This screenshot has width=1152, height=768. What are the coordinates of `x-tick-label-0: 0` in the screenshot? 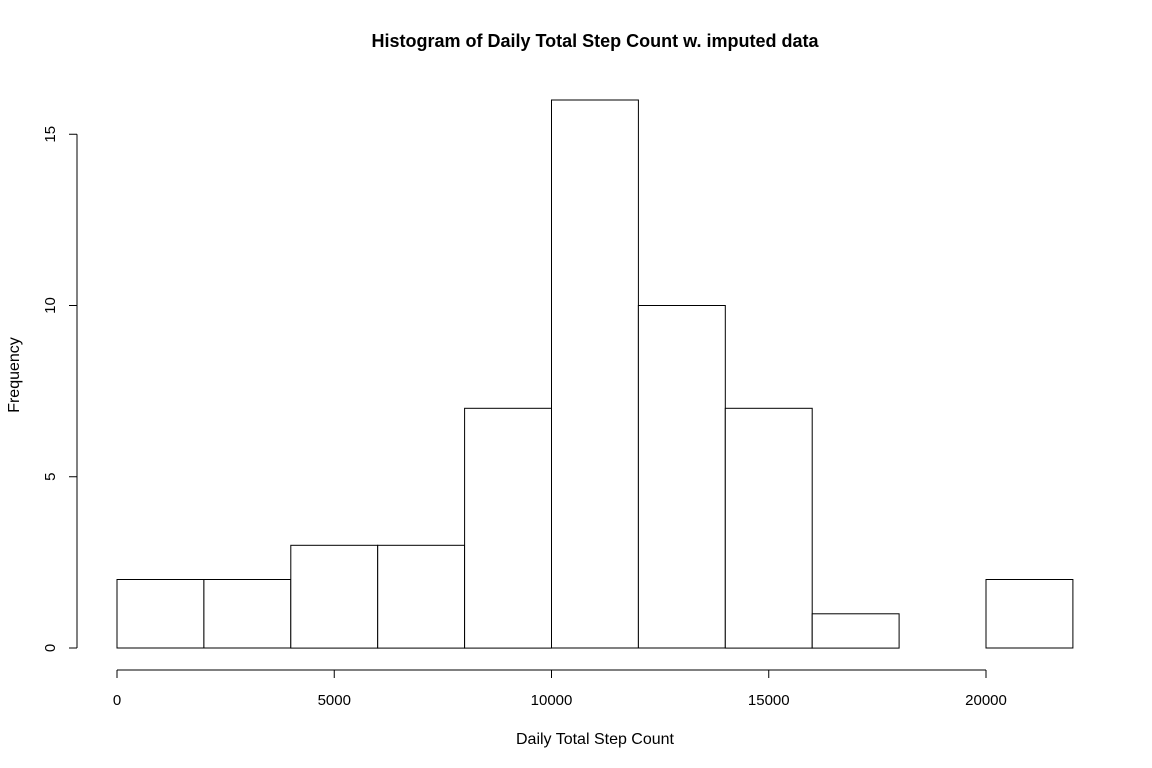 It's located at (117, 700).